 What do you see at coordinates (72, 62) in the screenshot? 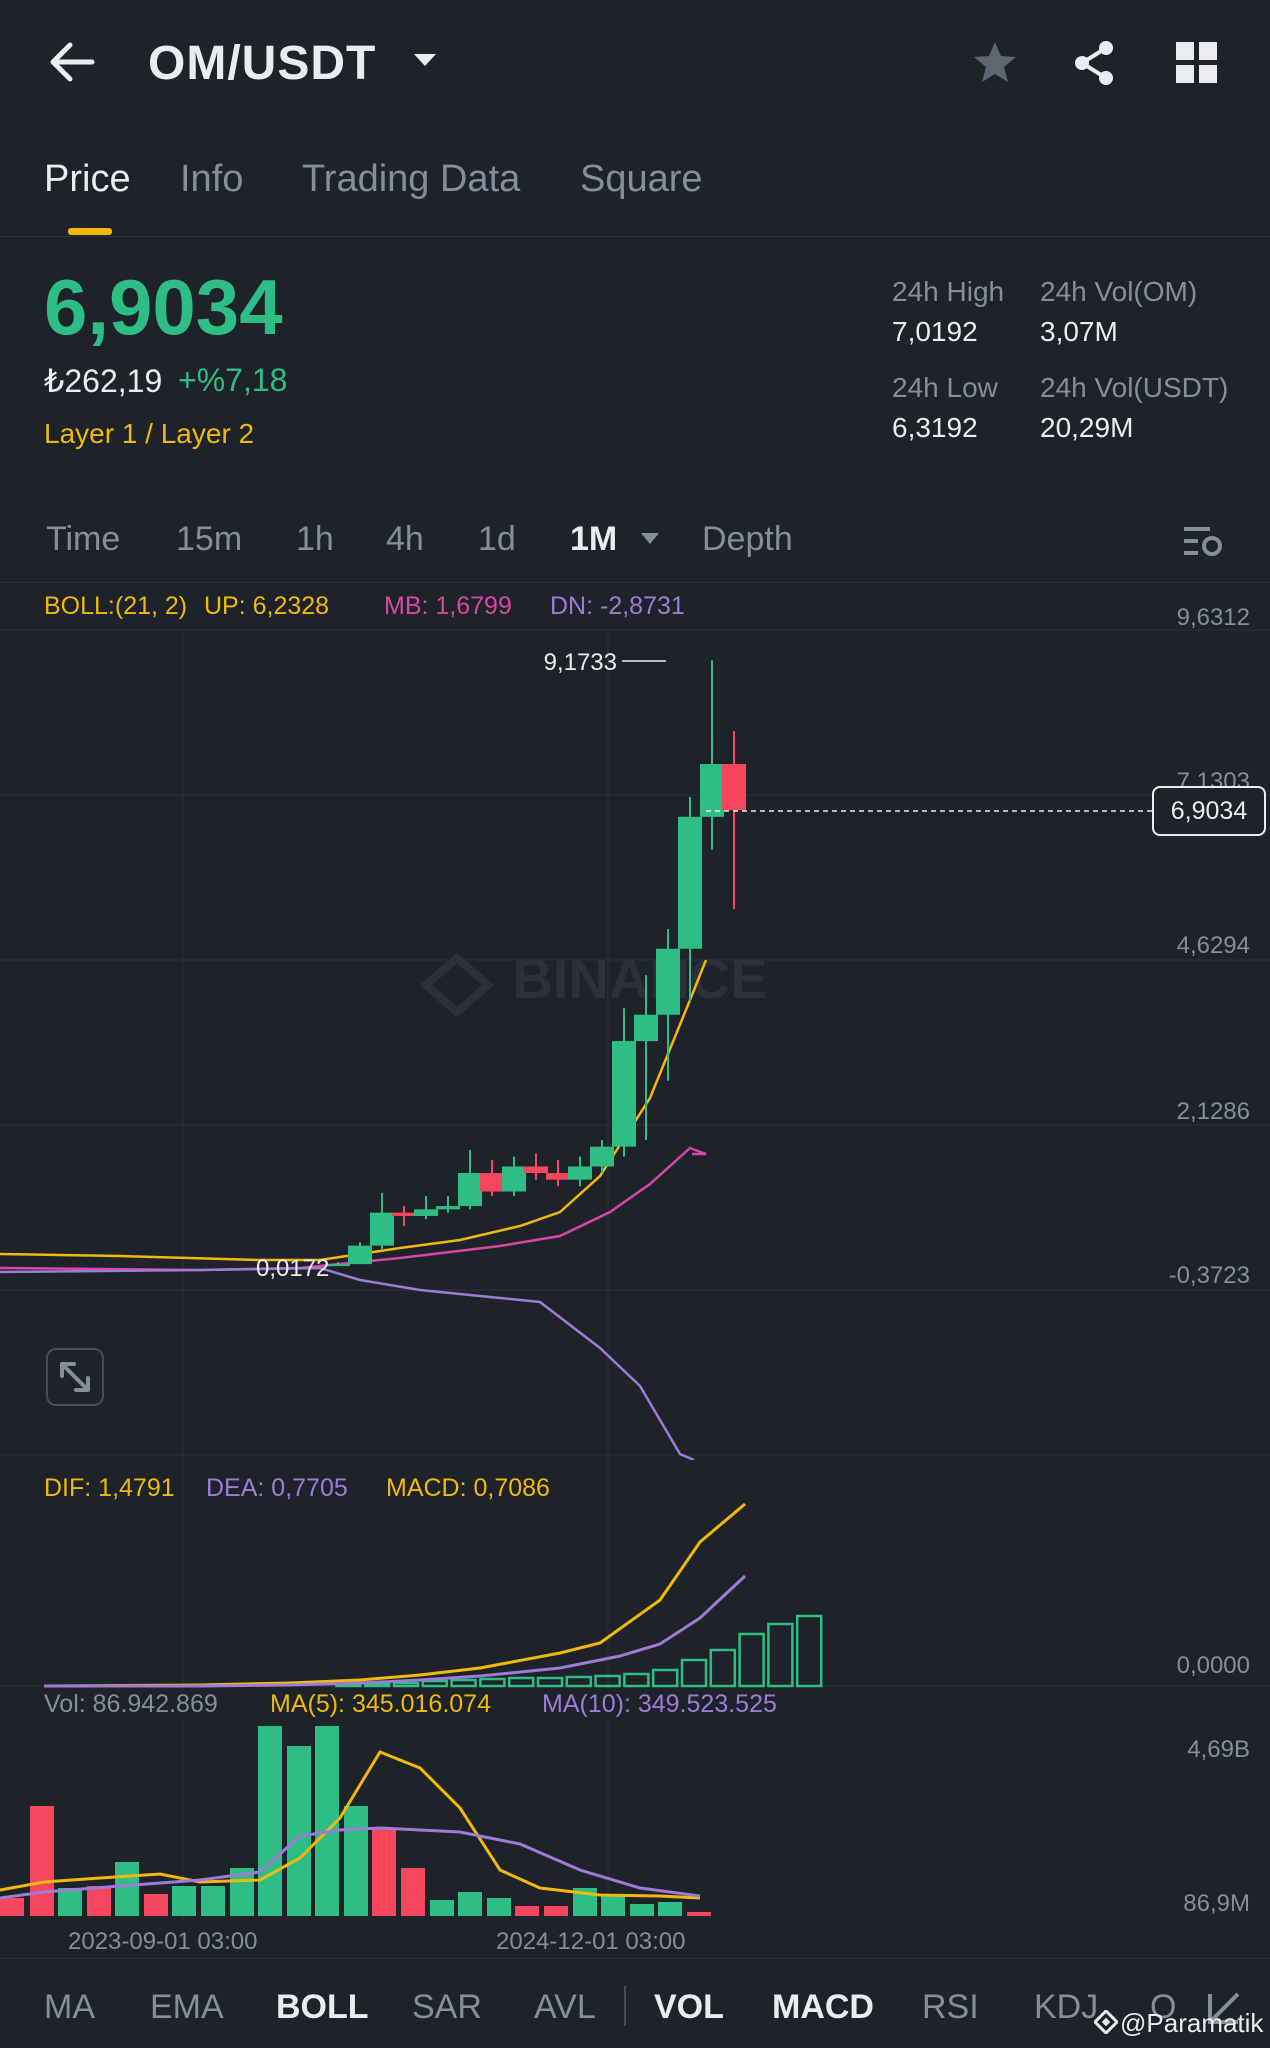
I see `back-arrow-icon` at bounding box center [72, 62].